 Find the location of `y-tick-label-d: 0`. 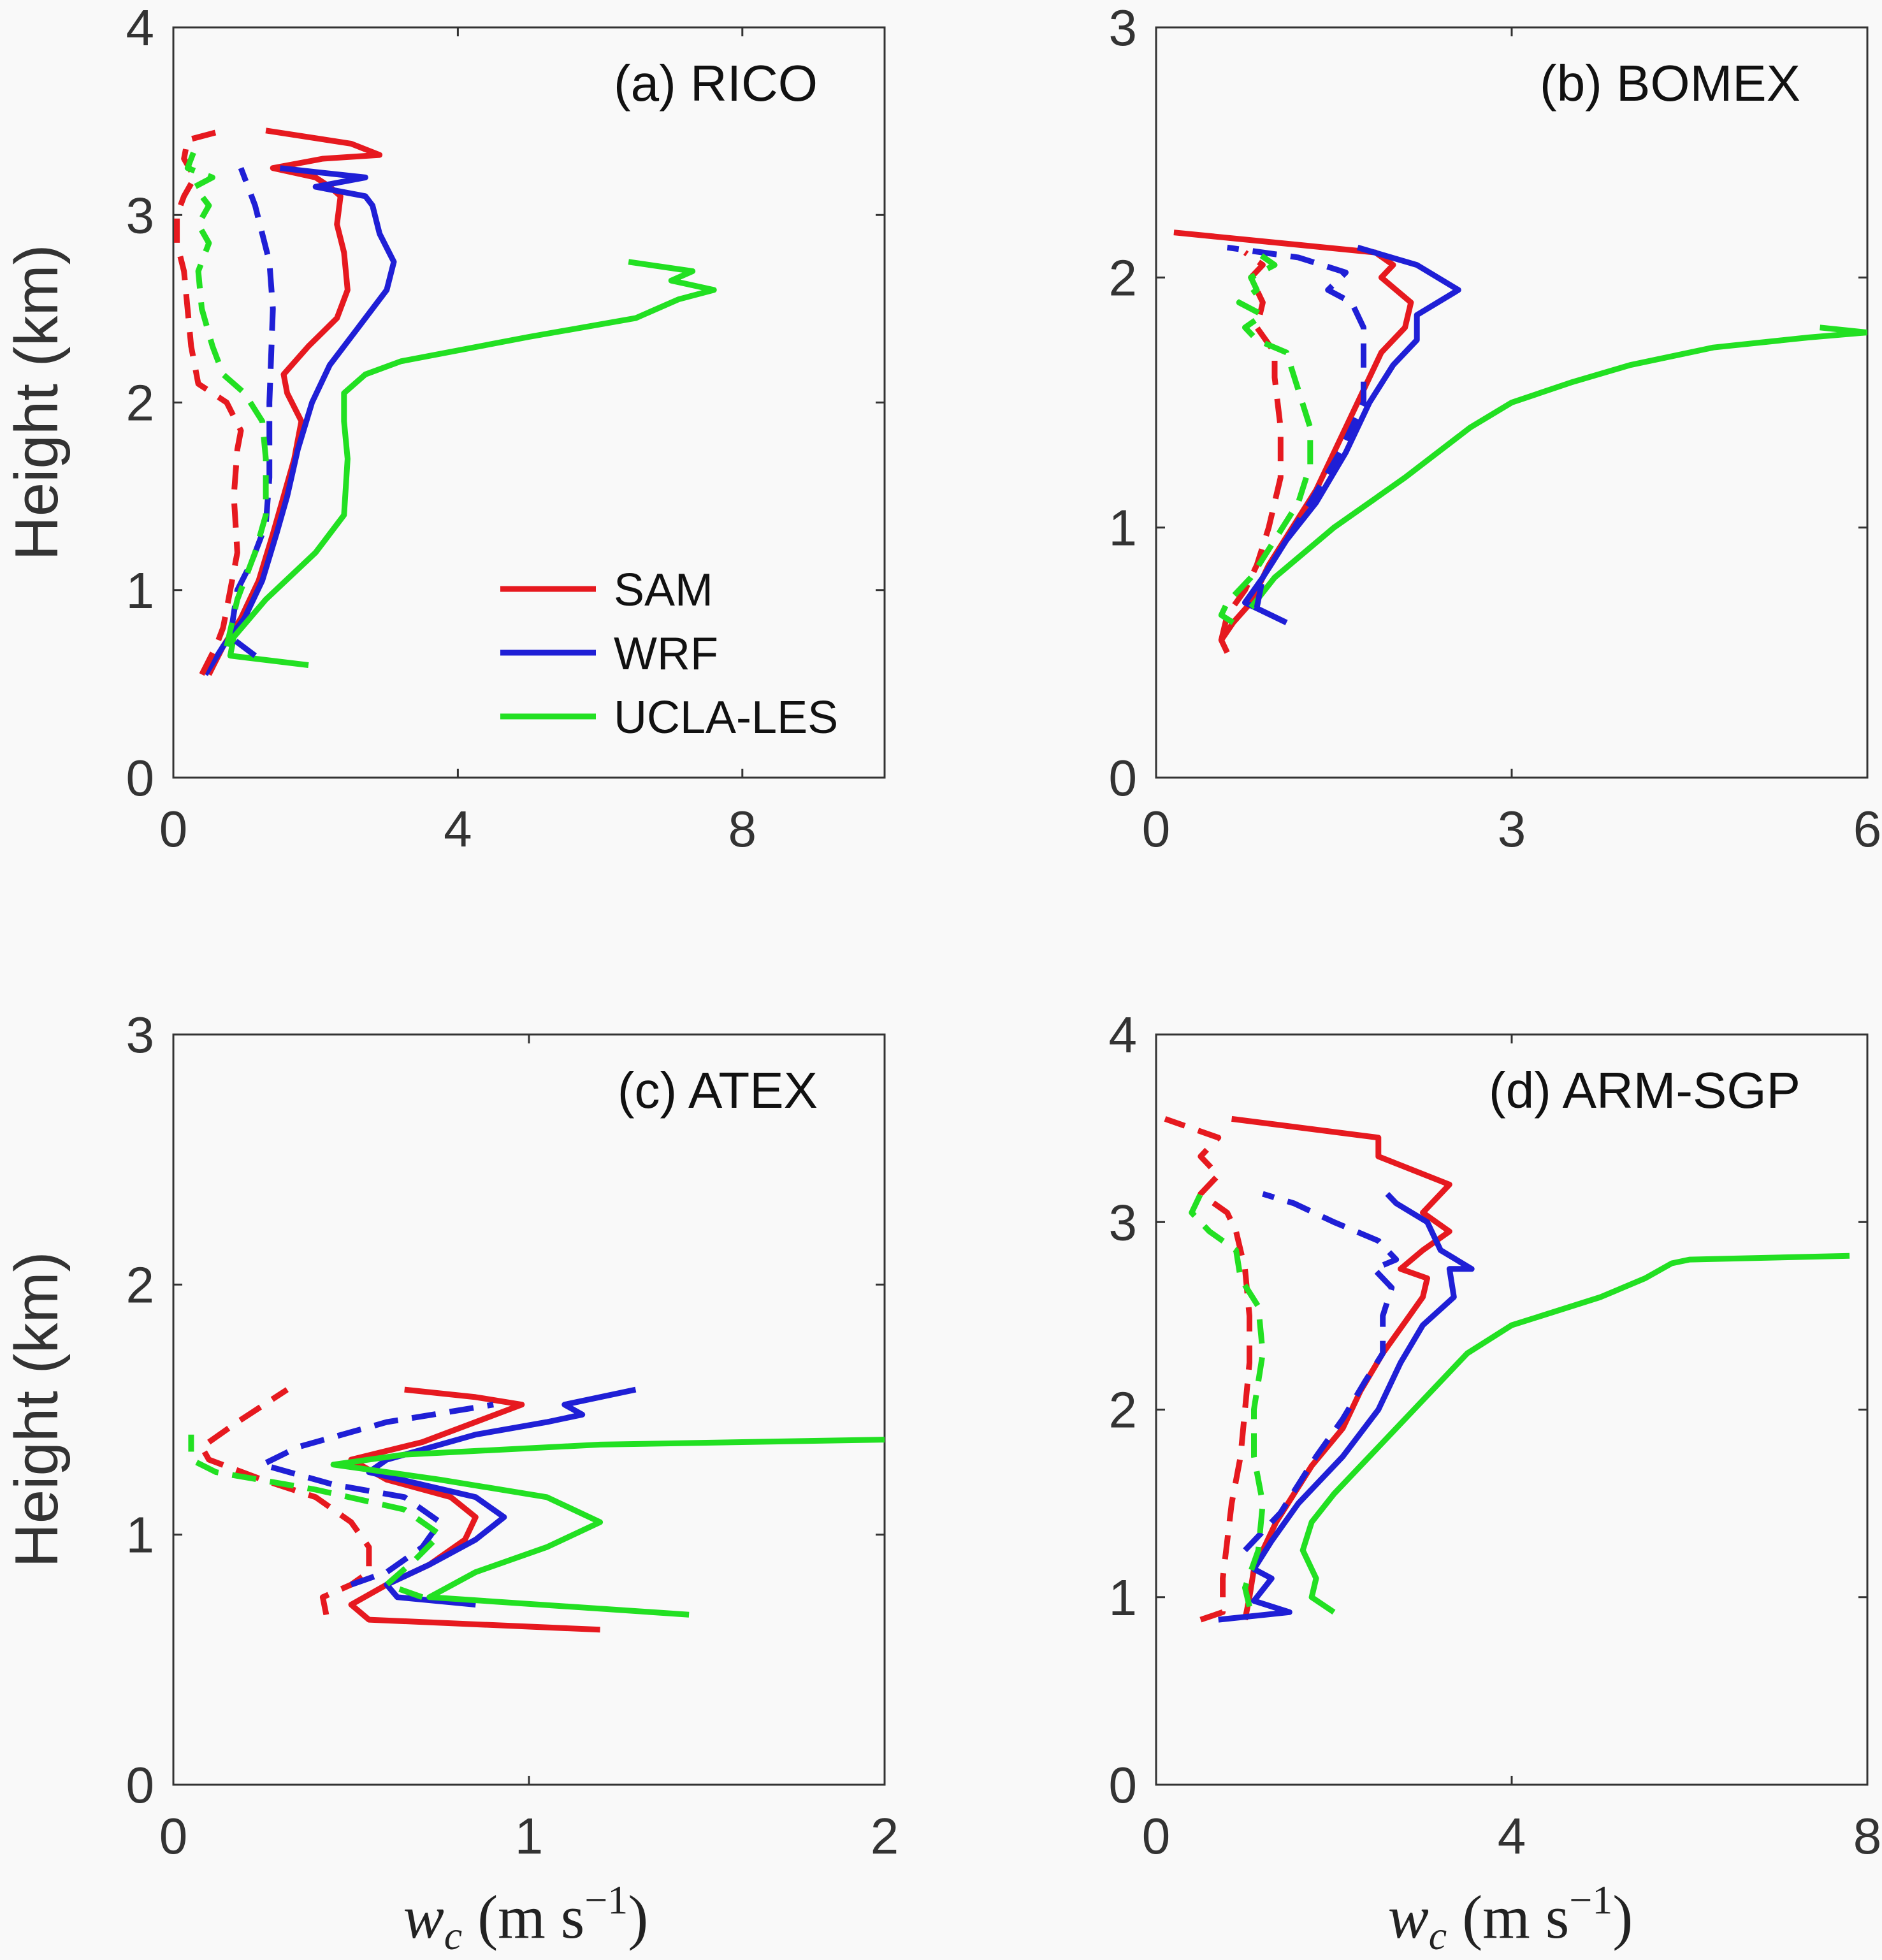

y-tick-label-d: 0 is located at coordinates (1123, 1785).